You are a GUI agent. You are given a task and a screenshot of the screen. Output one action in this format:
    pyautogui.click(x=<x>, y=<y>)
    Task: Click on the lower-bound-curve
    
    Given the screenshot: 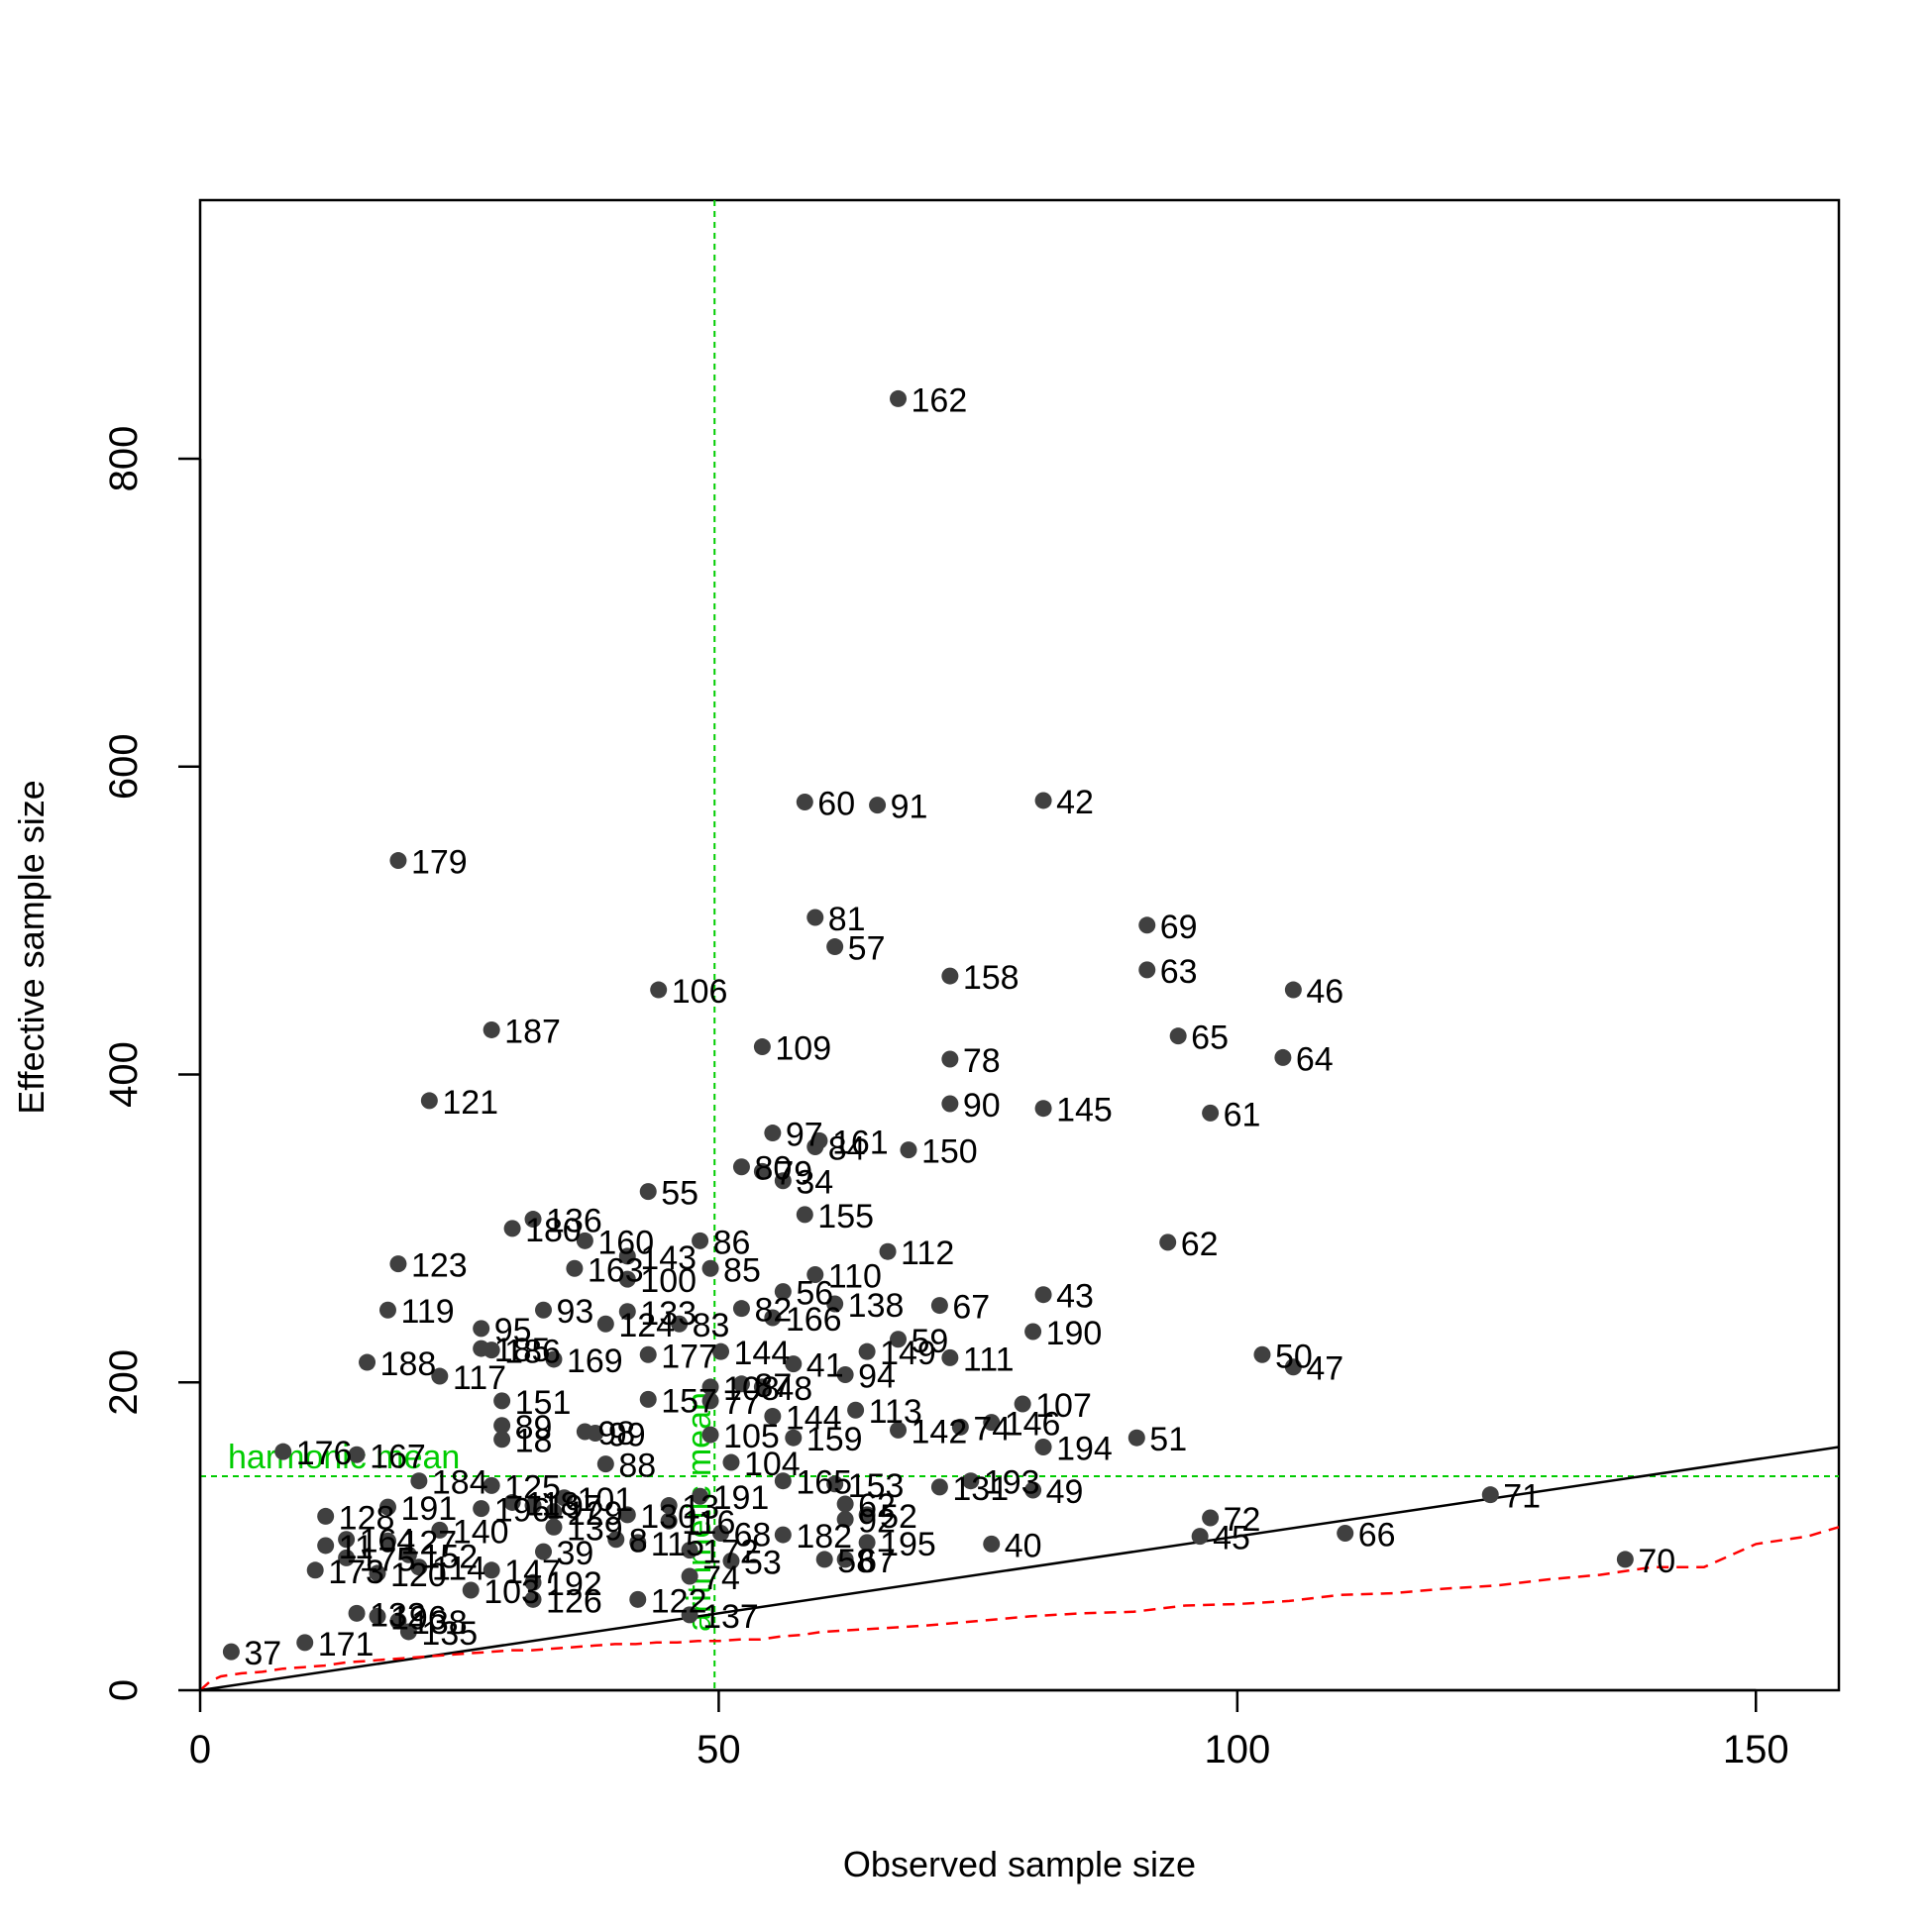 What is the action you would take?
    pyautogui.click(x=1020, y=1608)
    